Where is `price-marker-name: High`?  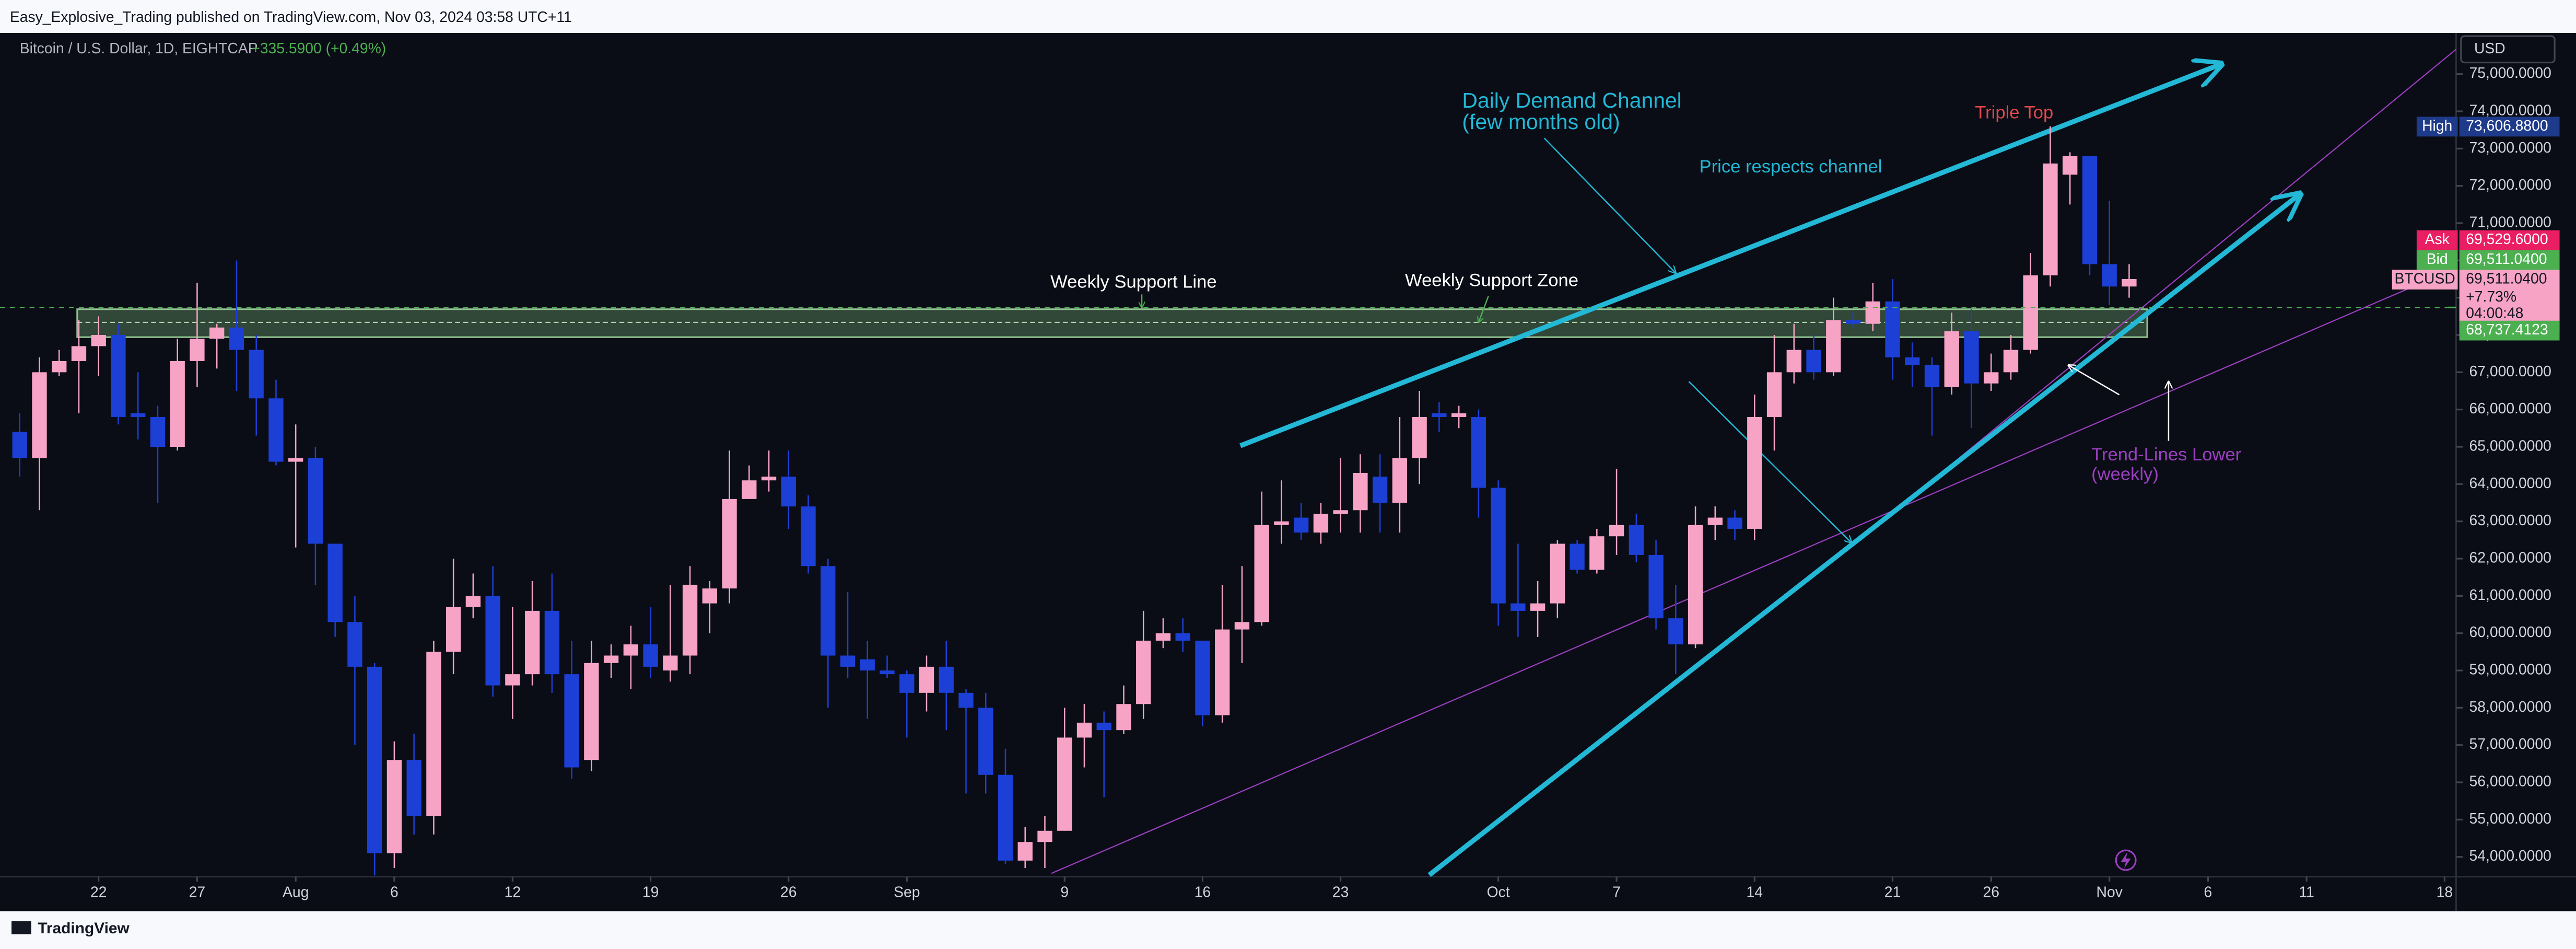 price-marker-name: High is located at coordinates (2437, 126).